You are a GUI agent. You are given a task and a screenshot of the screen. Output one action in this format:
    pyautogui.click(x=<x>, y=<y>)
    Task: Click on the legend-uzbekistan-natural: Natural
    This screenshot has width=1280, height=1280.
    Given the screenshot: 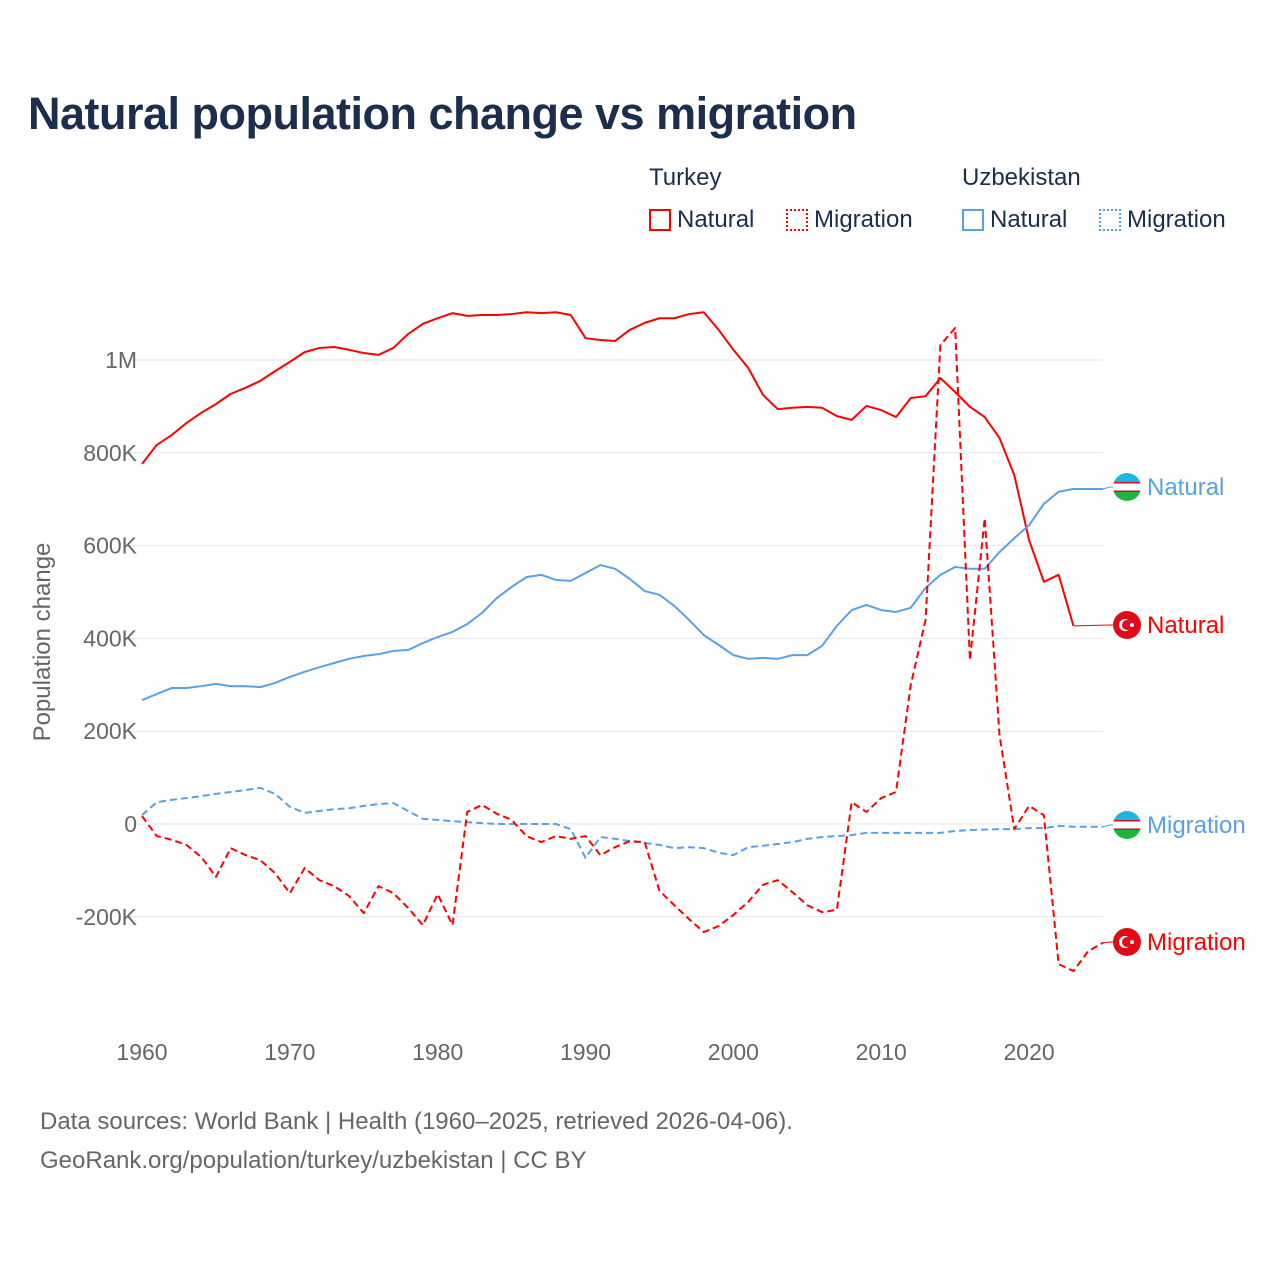 What is the action you would take?
    pyautogui.click(x=1014, y=220)
    